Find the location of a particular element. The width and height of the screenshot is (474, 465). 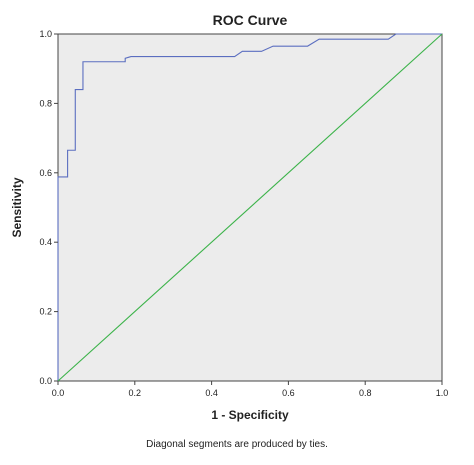

x-tick-label: 0.0 is located at coordinates (58, 393).